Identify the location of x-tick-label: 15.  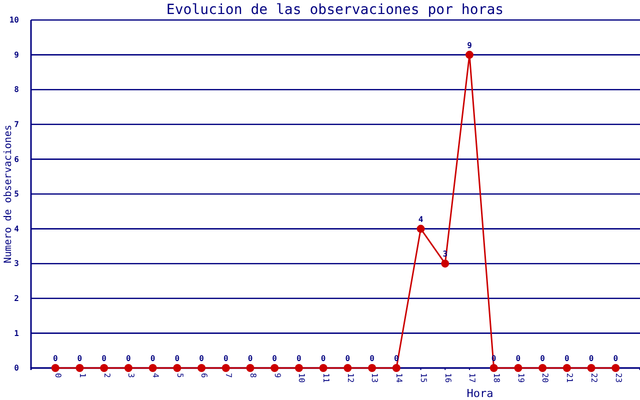
(423, 378).